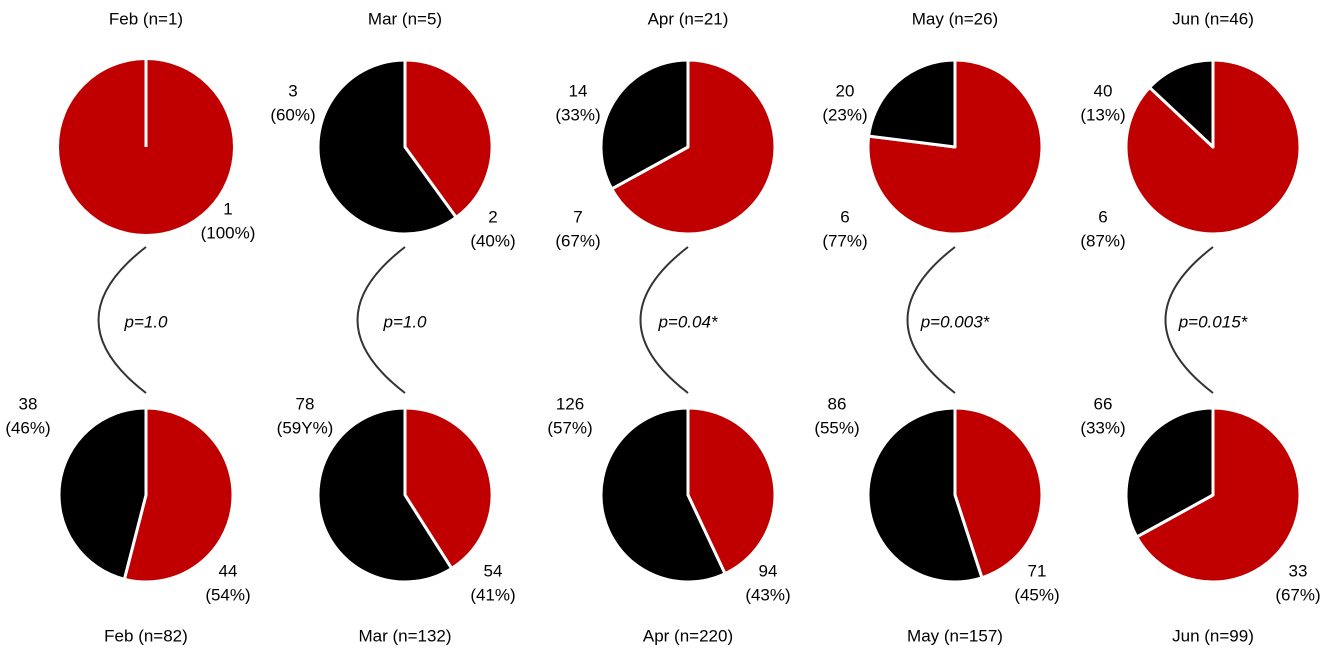  Describe the element at coordinates (1213, 321) in the screenshot. I see `p-value: p=0.015*` at that location.